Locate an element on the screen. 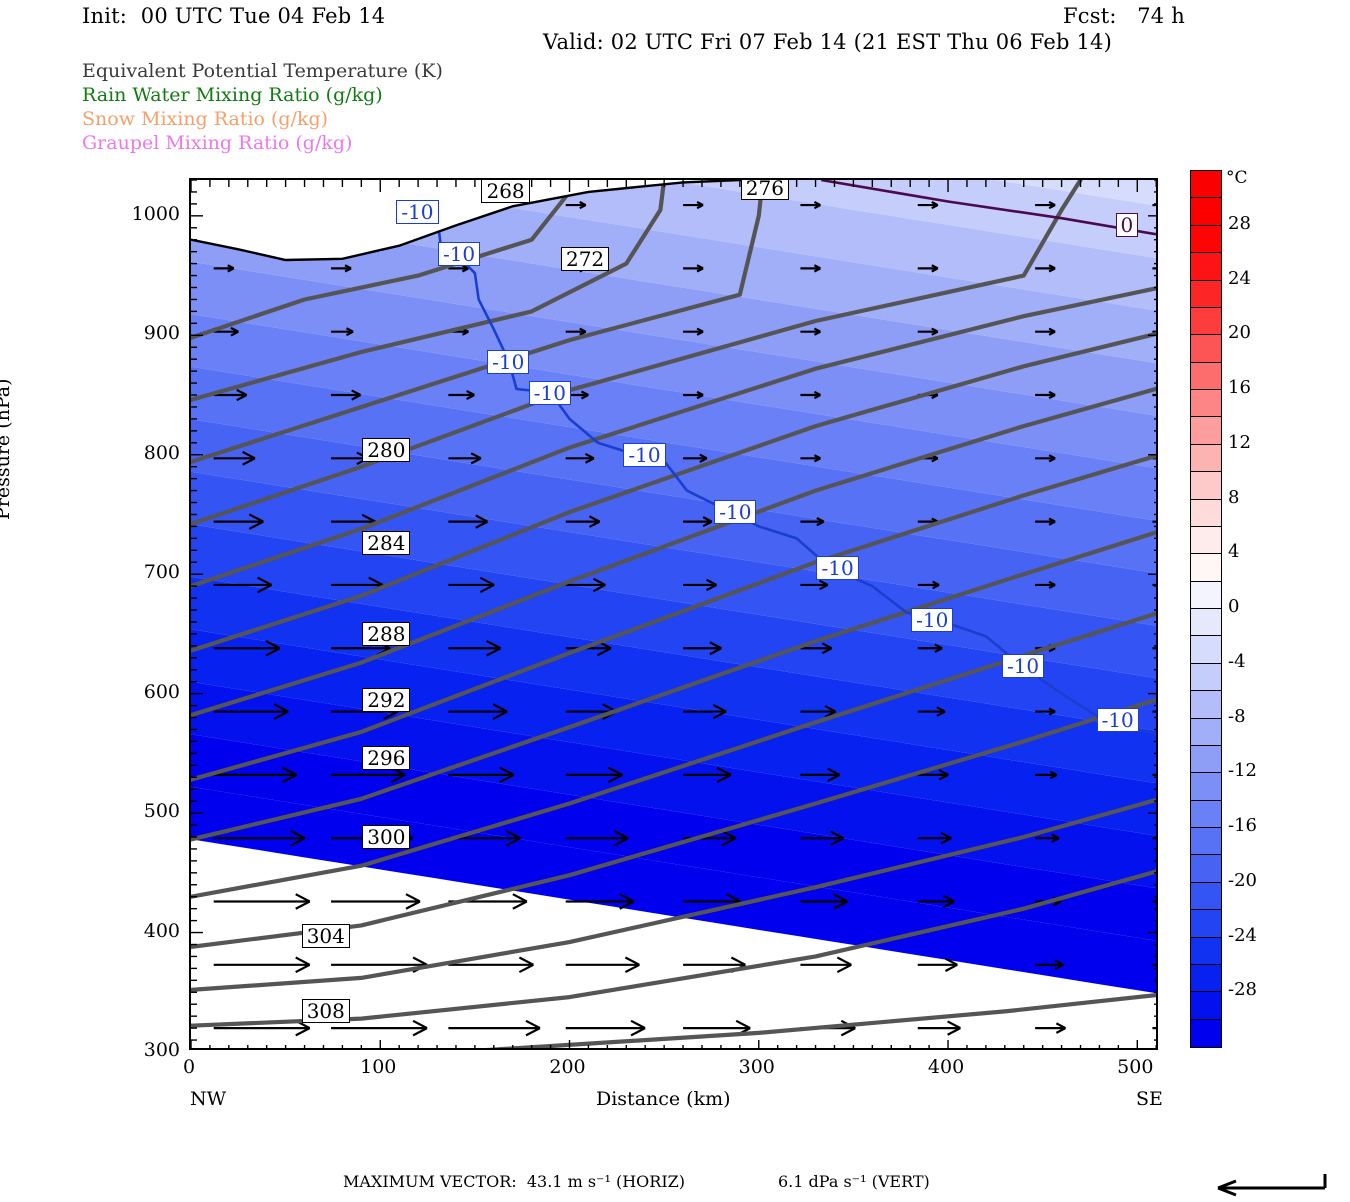 The image size is (1350, 1202). y-tick-900: 900 is located at coordinates (161, 333).